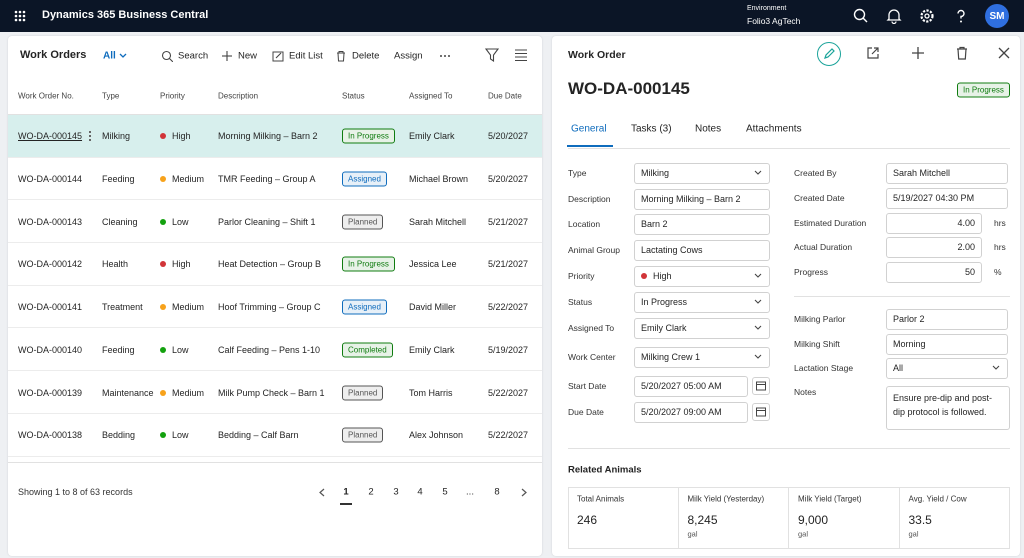 The width and height of the screenshot is (1024, 558). Describe the element at coordinates (702, 250) in the screenshot. I see `field-input: Lactating Cows` at that location.